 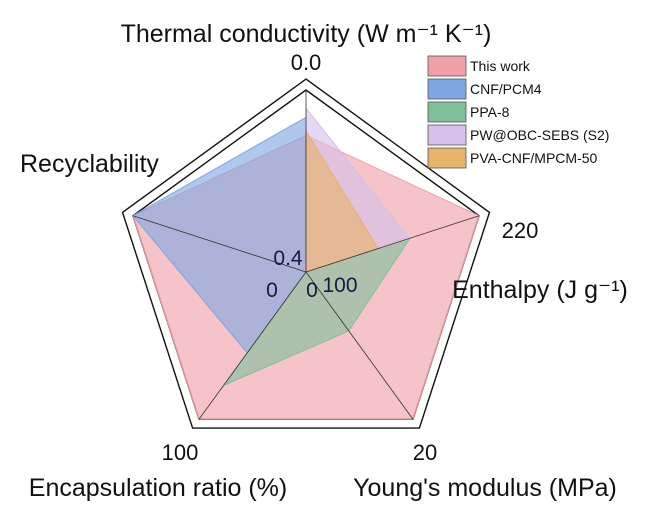 I want to click on tick-youngs-outer: 20, so click(x=425, y=452).